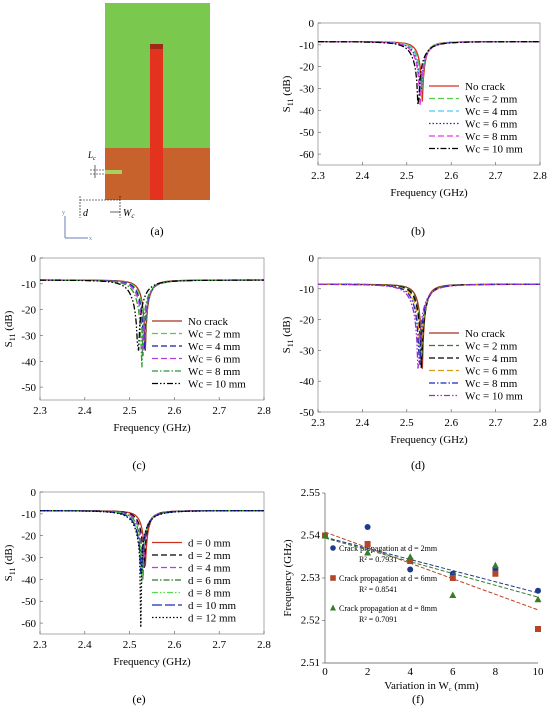 Image resolution: width=550 pixels, height=712 pixels. Describe the element at coordinates (209, 556) in the screenshot. I see `legend-entry: d = 2 mm` at that location.